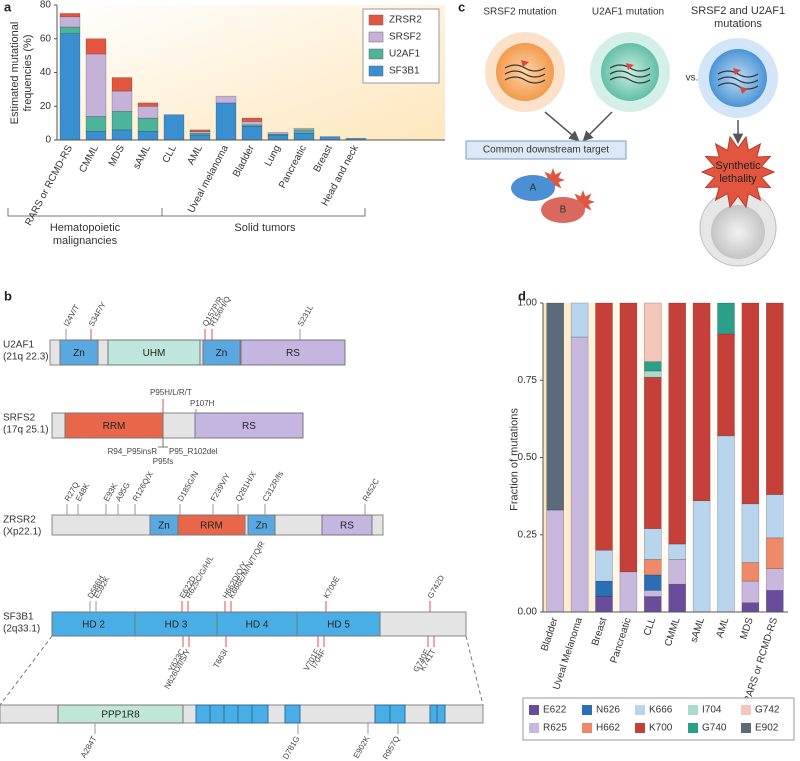 The height and width of the screenshot is (761, 800). Describe the element at coordinates (93, 625) in the screenshot. I see `domain-label: HD 2` at that location.